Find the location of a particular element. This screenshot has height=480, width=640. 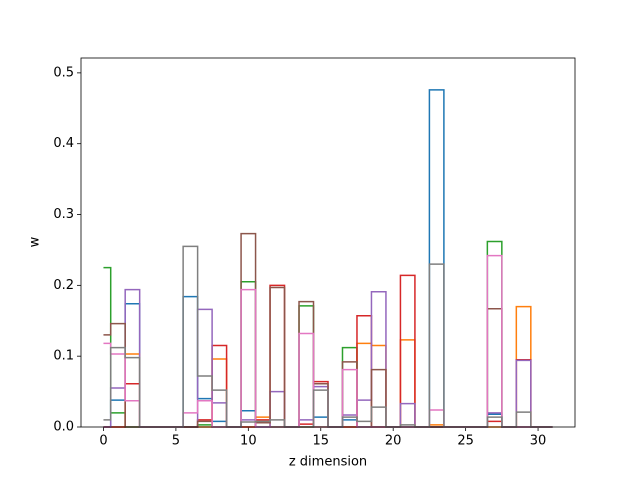

y-tick-label: 0.5 is located at coordinates (63, 72).